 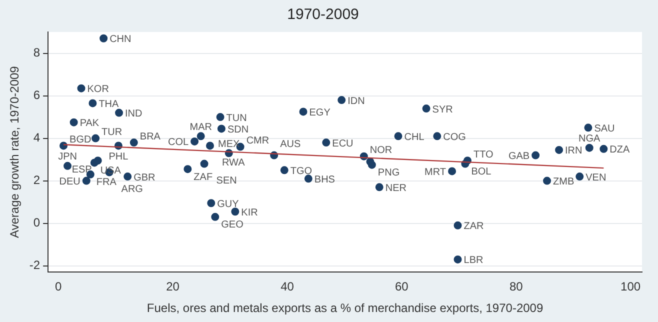 I want to click on annotation: GEO, so click(x=232, y=225).